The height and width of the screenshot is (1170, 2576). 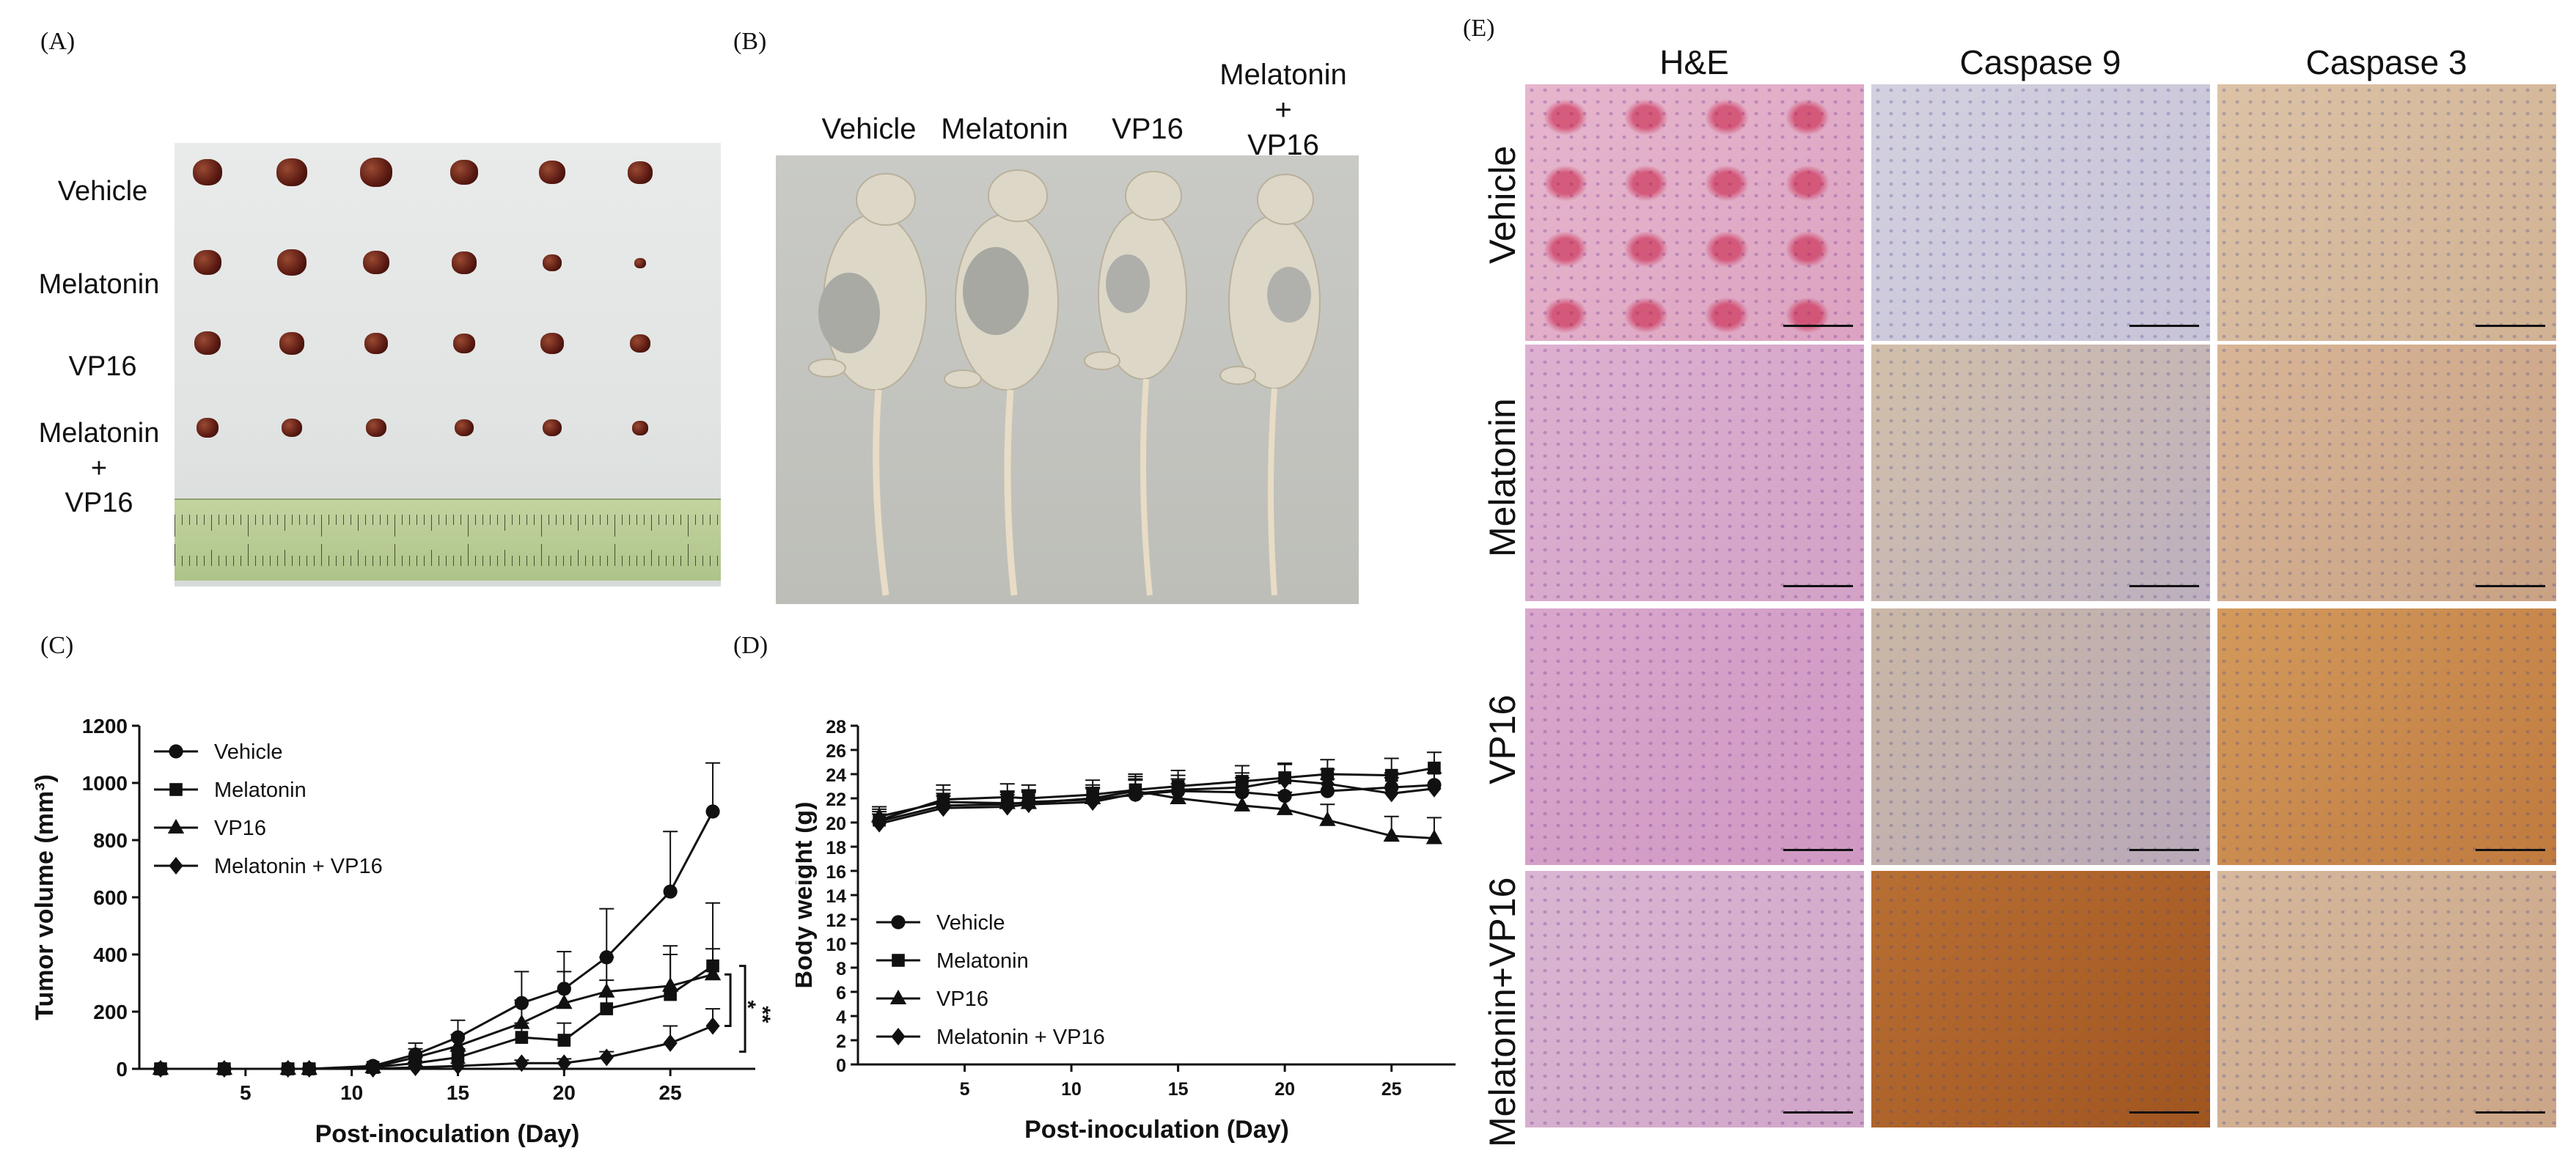 I want to click on mice-illustration, so click(x=1065, y=383).